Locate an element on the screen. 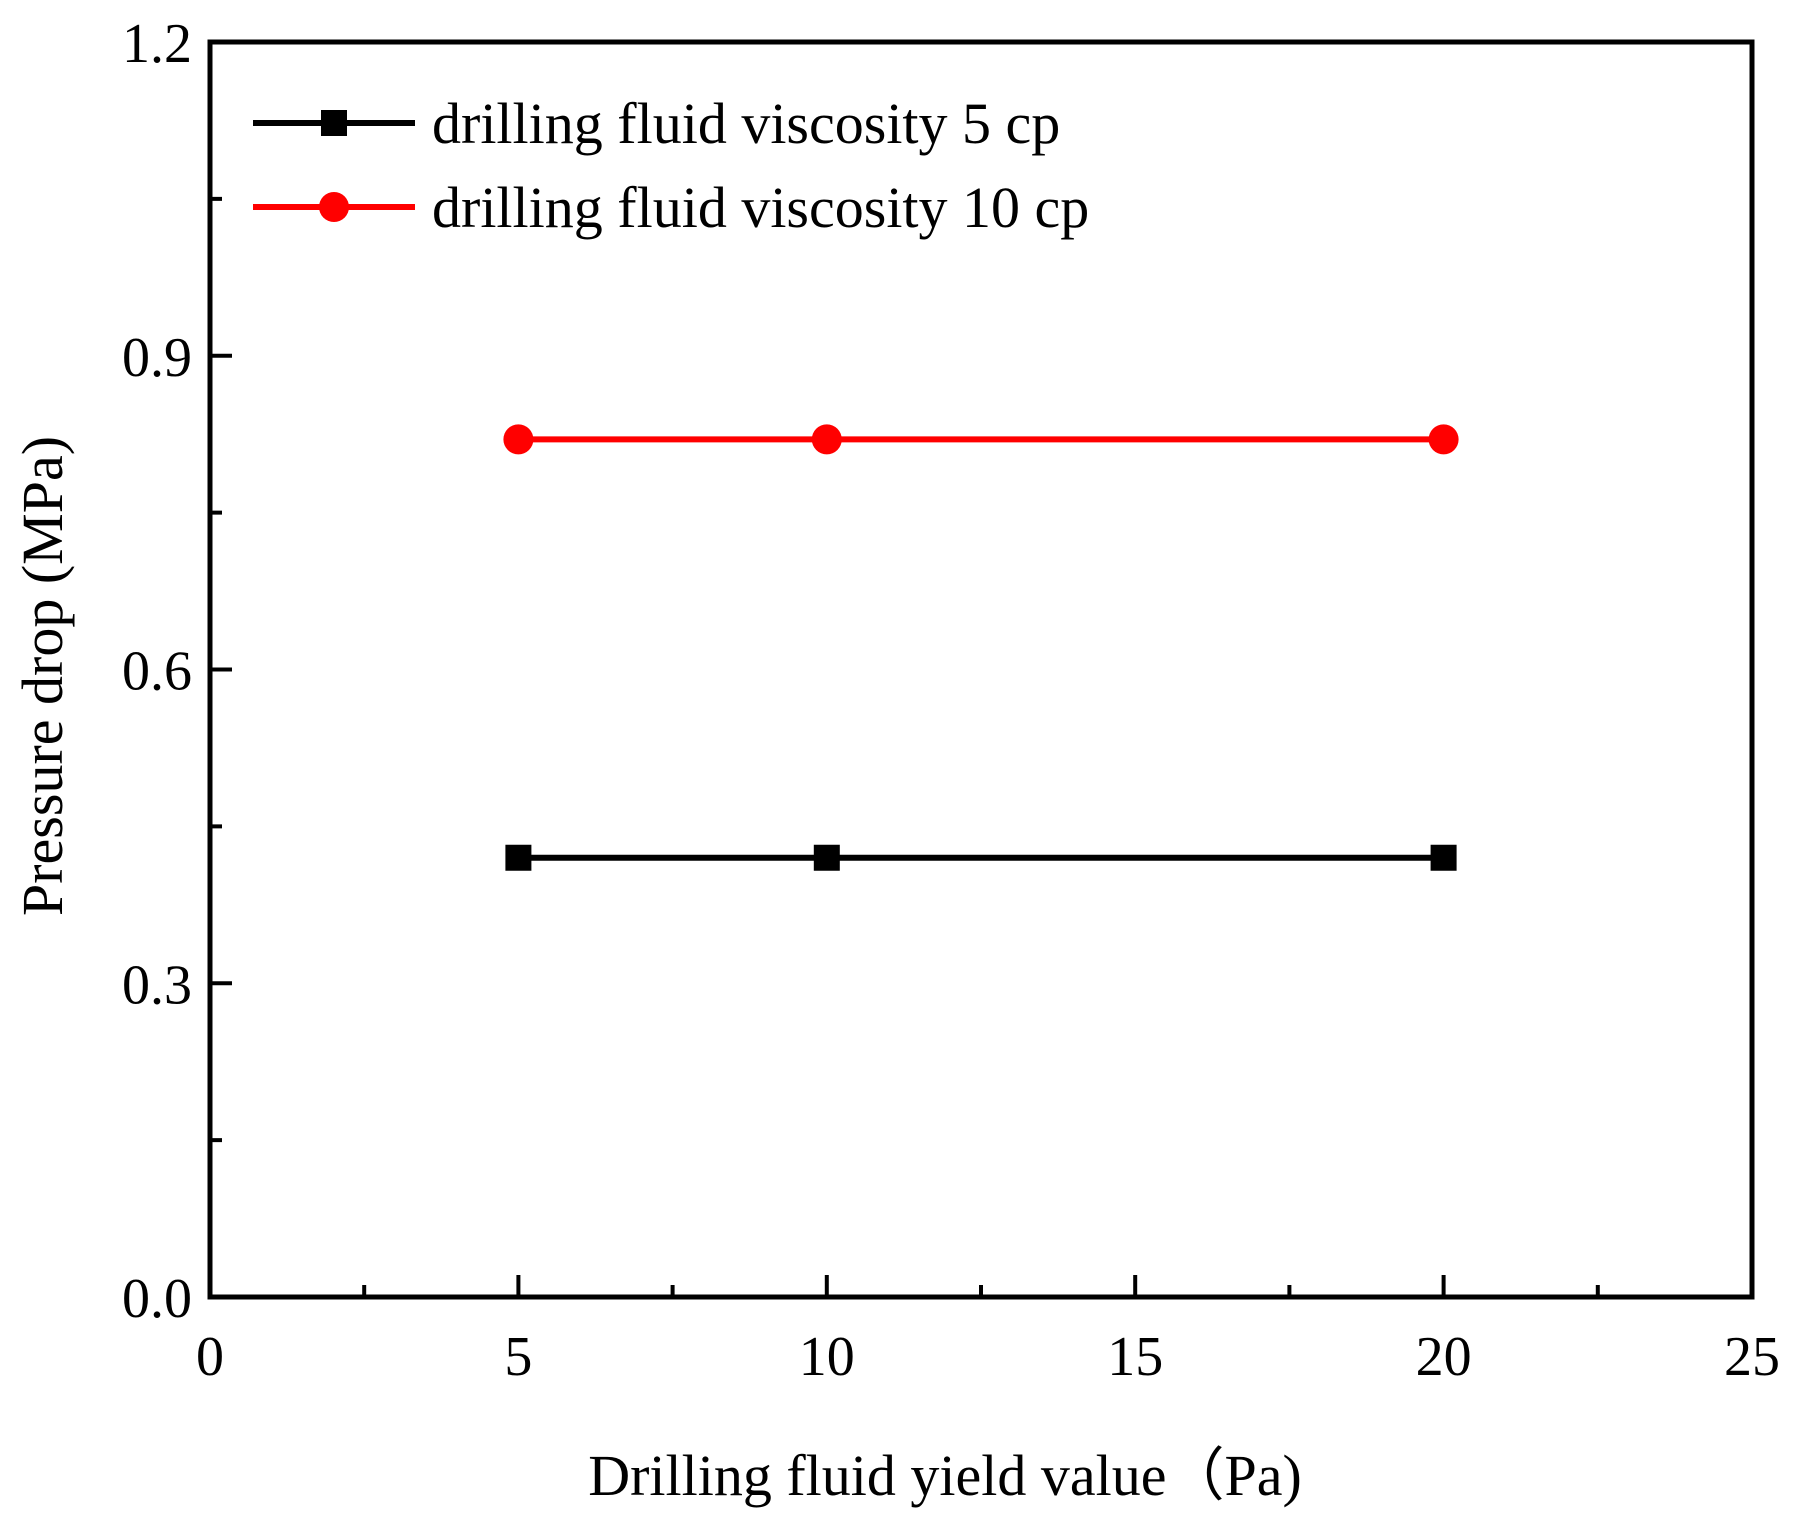  y-tick-label: 0.6 is located at coordinates (157, 672).